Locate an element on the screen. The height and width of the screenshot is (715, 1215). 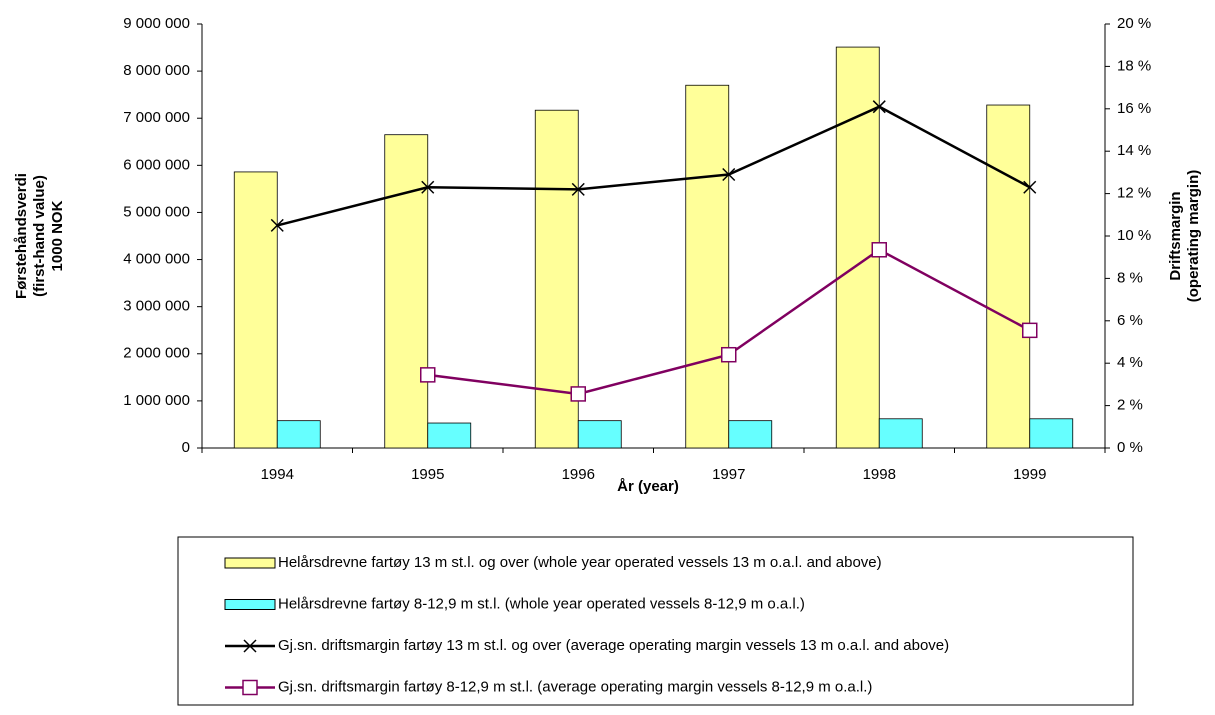
x-tick-label: 1999 is located at coordinates (1029, 474).